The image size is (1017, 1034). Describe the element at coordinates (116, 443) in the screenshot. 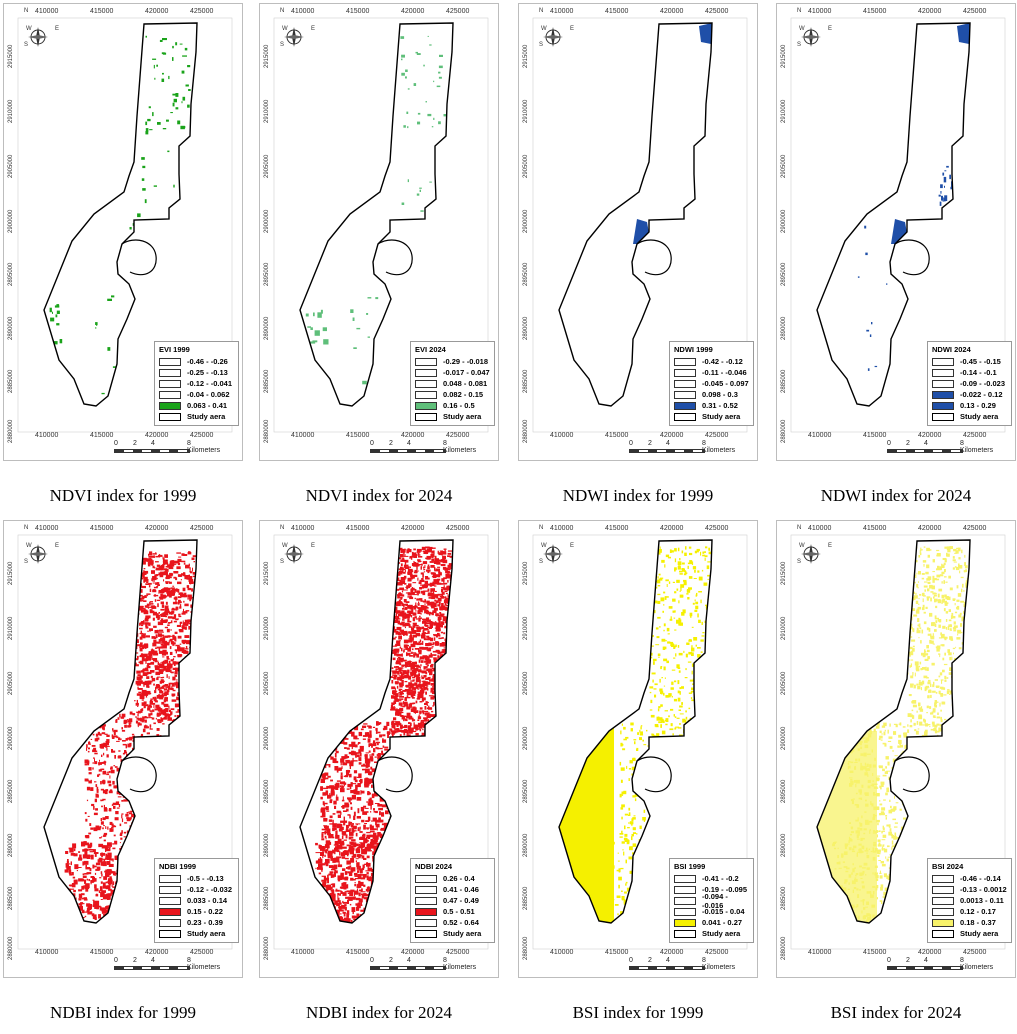

I see `scale-bar-label: 0` at that location.